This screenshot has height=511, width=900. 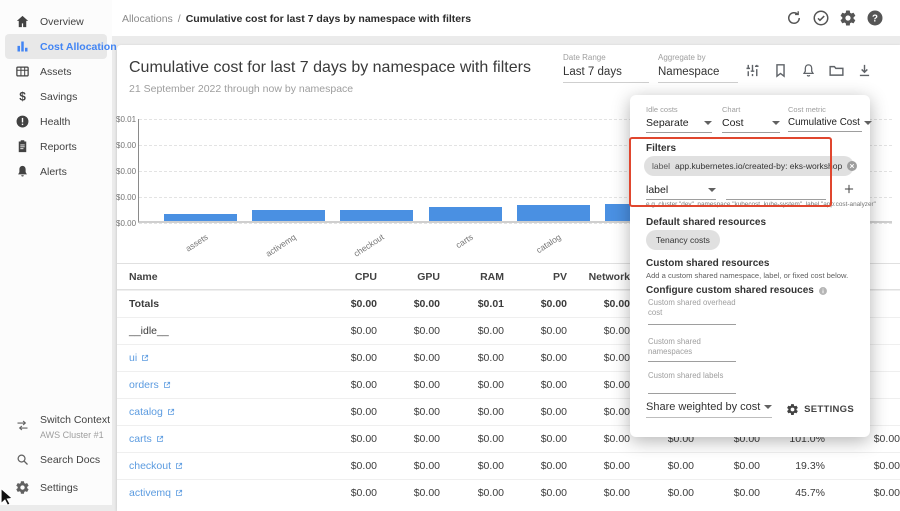 I want to click on row-name: Totals, so click(x=144, y=304).